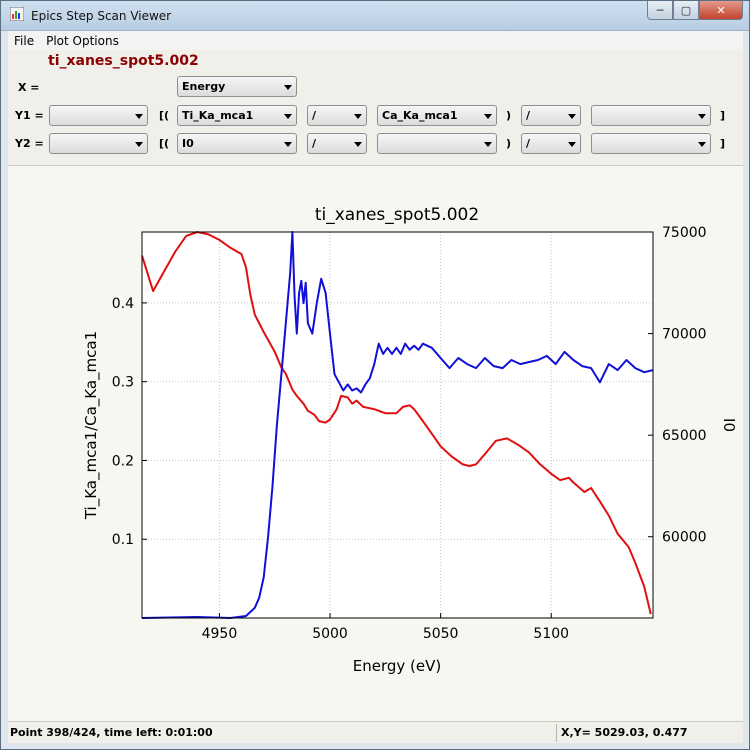 Image resolution: width=750 pixels, height=750 pixels. Describe the element at coordinates (441, 634) in the screenshot. I see `x-tick-label: 5050` at that location.